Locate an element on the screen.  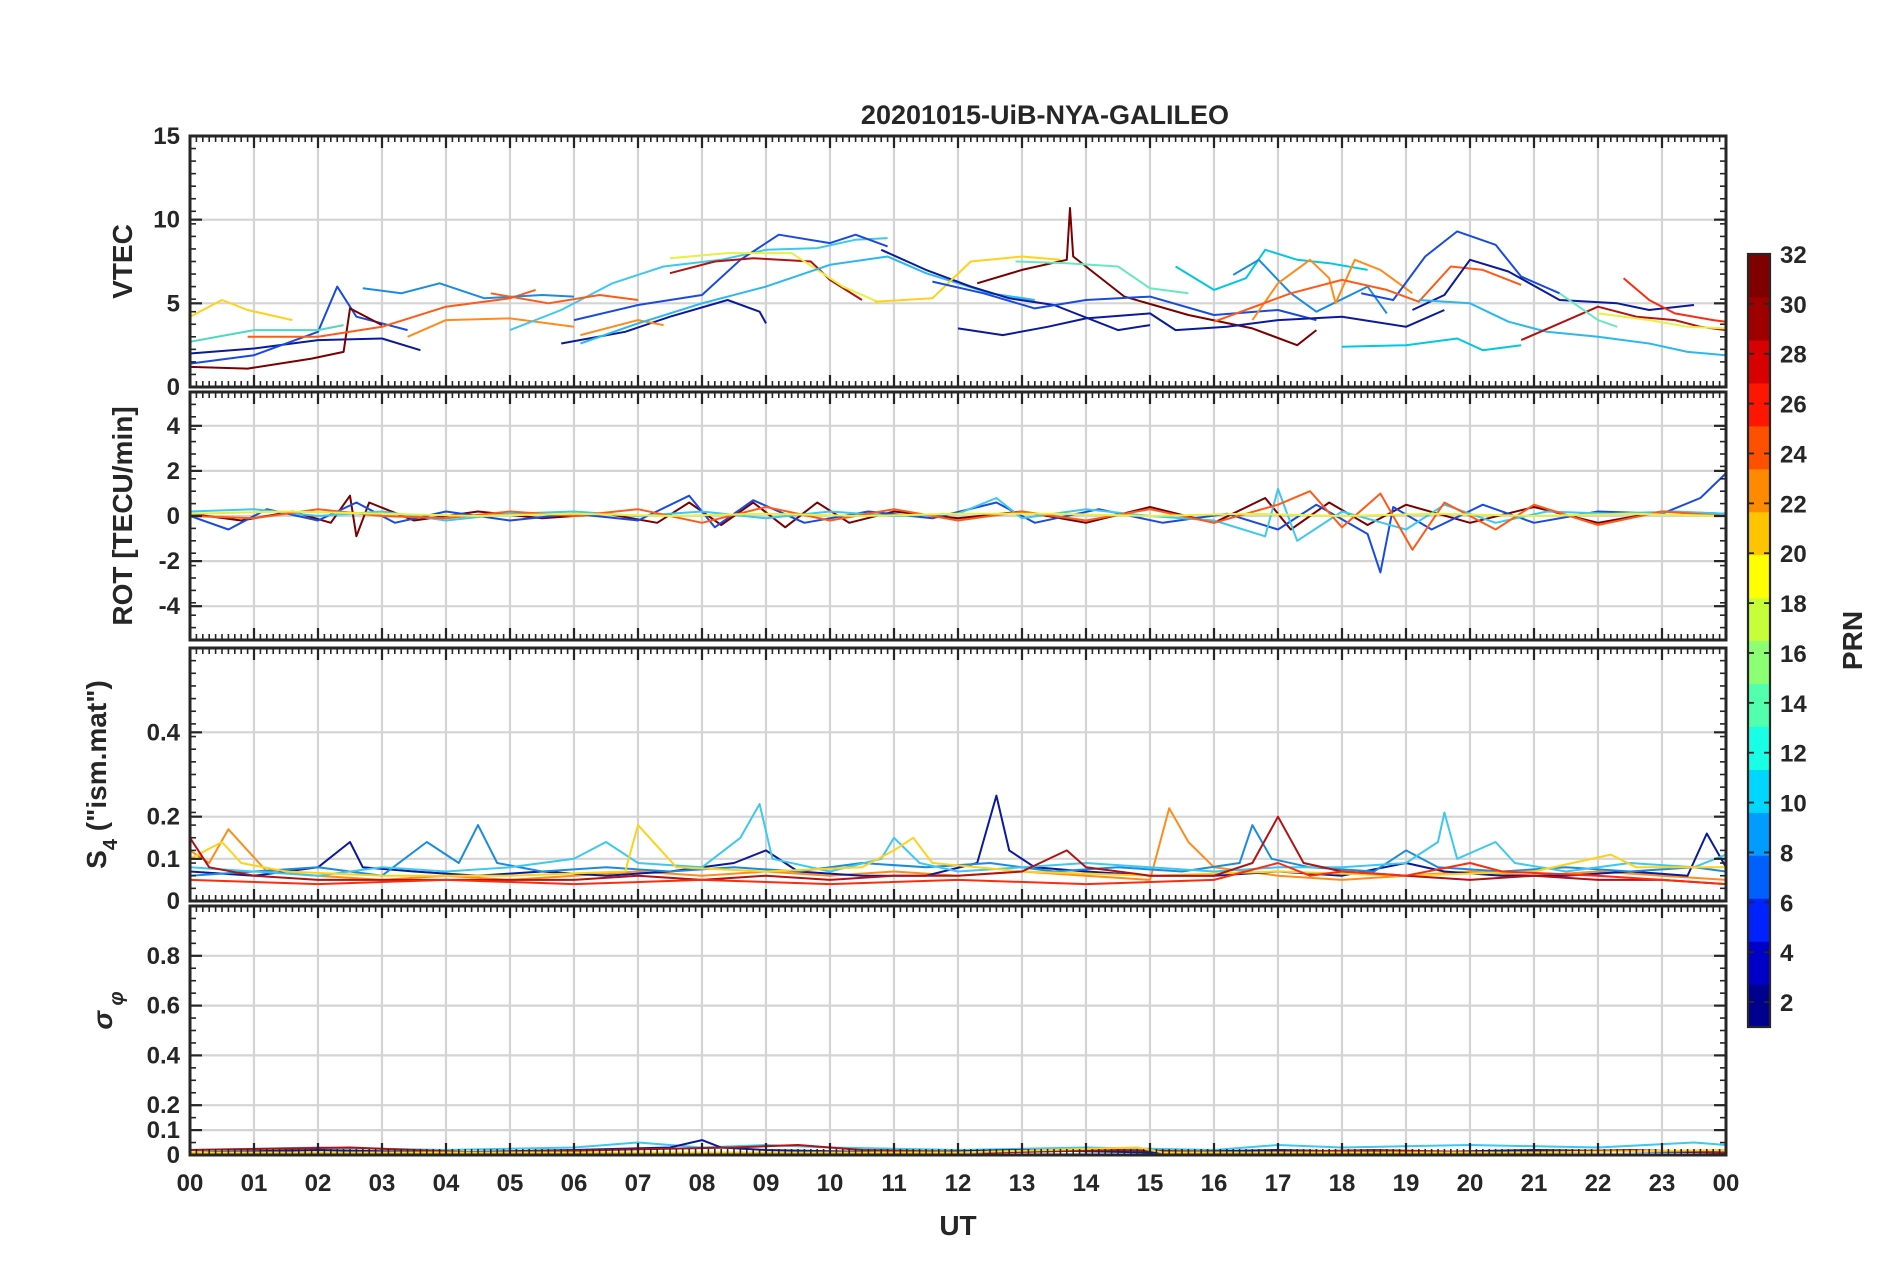
x-tick-label: 17 is located at coordinates (1278, 1183).